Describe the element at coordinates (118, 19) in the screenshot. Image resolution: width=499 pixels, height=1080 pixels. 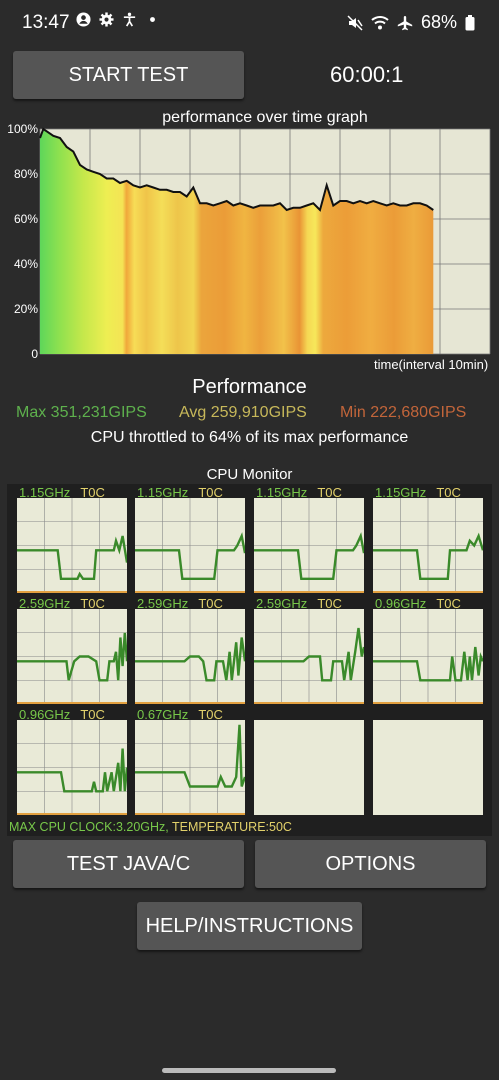
I see `status-left-icons` at that location.